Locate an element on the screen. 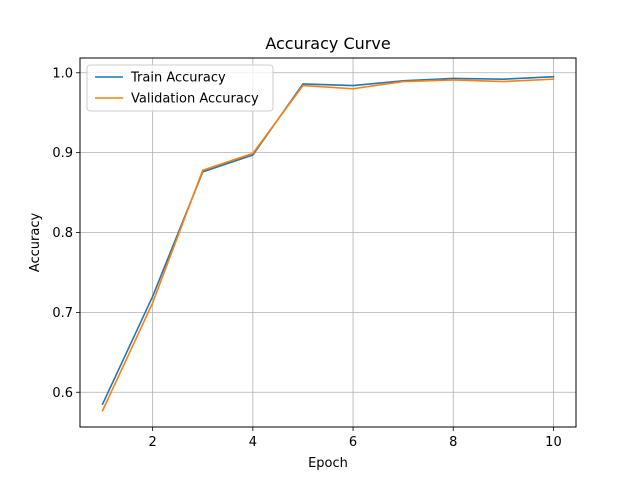 This screenshot has width=640, height=480. y-tick-label: 0.7 is located at coordinates (62, 313).